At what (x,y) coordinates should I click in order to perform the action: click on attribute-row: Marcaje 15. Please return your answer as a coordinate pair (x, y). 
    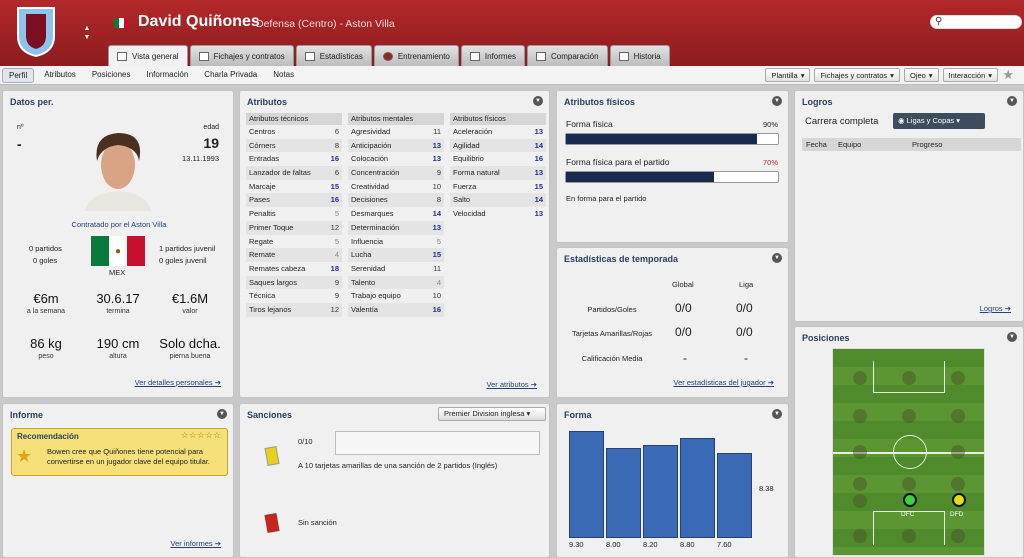
    Looking at the image, I should click on (294, 187).